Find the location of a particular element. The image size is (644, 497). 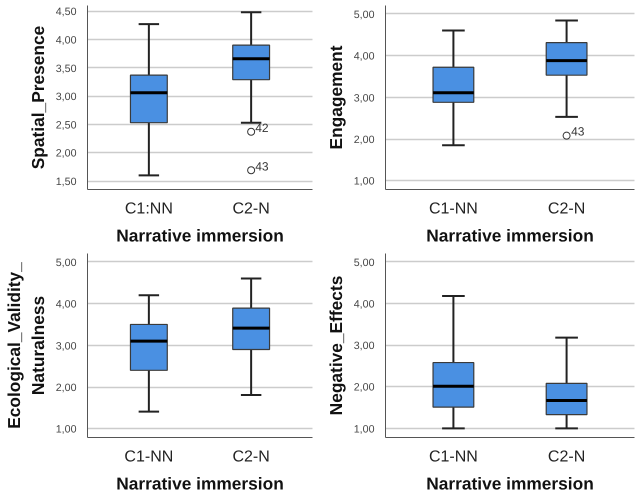

y-axis-title: Negative_Effects is located at coordinates (336, 346).